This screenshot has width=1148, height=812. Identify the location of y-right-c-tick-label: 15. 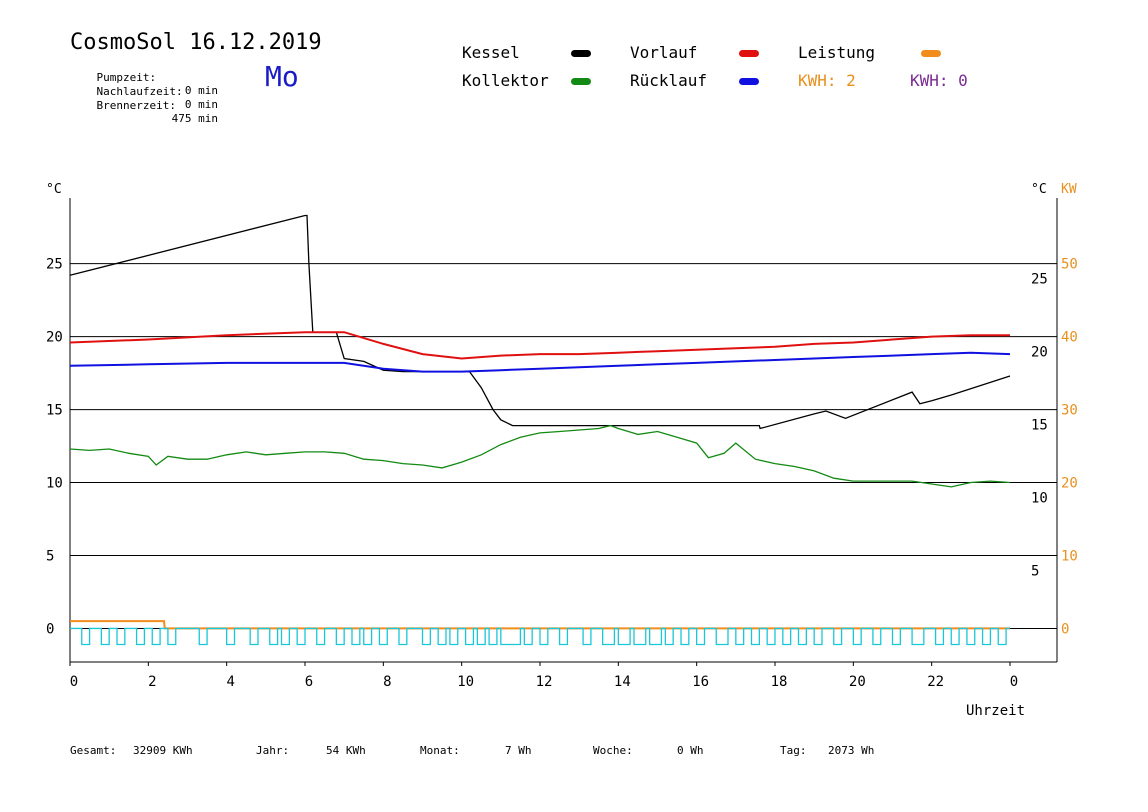
(1039, 426).